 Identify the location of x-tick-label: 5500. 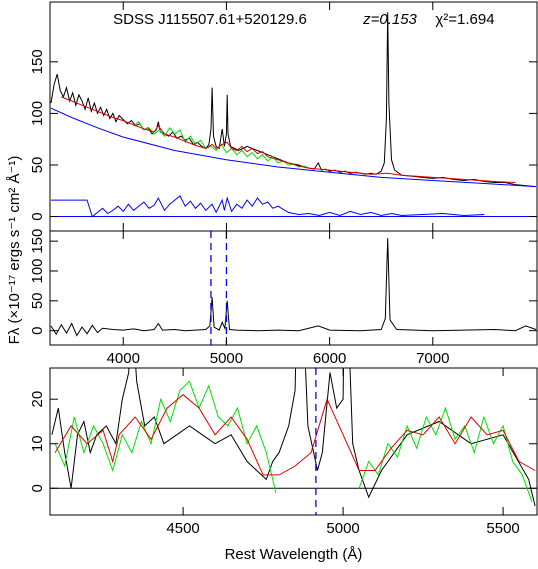
(502, 528).